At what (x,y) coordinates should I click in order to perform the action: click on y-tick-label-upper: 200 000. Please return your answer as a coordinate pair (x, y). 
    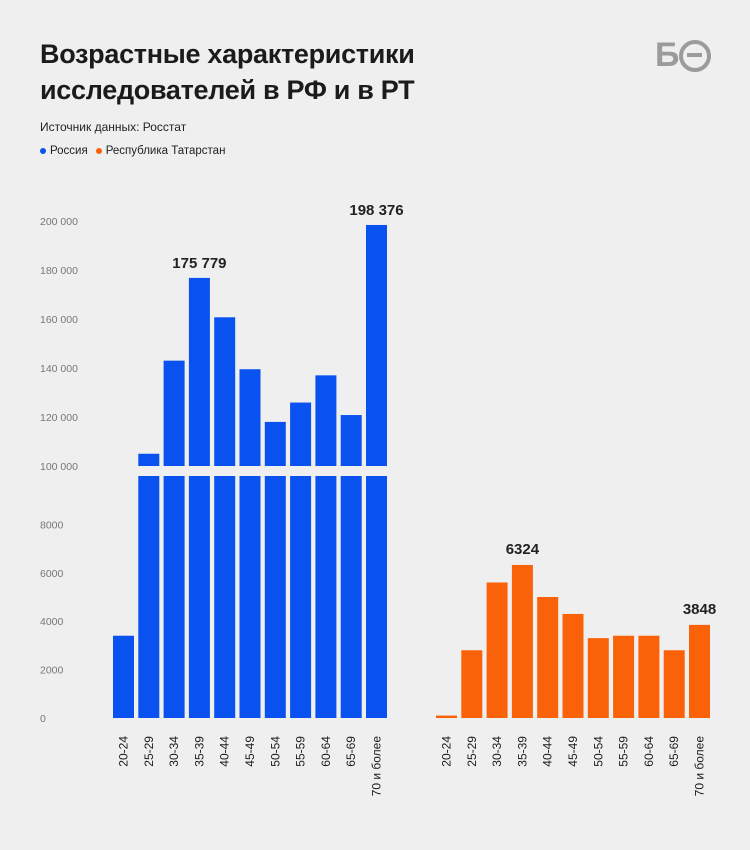
    Looking at the image, I should click on (59, 222).